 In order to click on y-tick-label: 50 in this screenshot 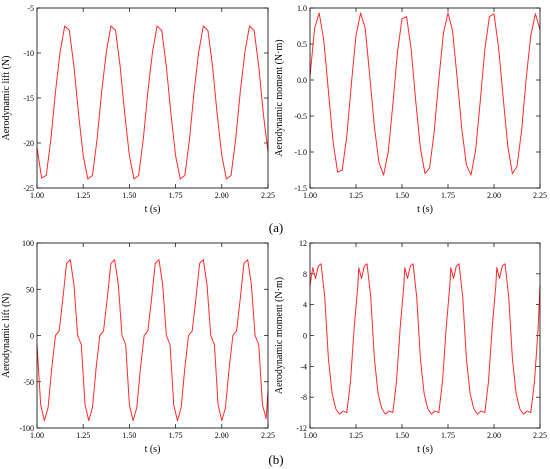, I will do `click(30, 289)`.